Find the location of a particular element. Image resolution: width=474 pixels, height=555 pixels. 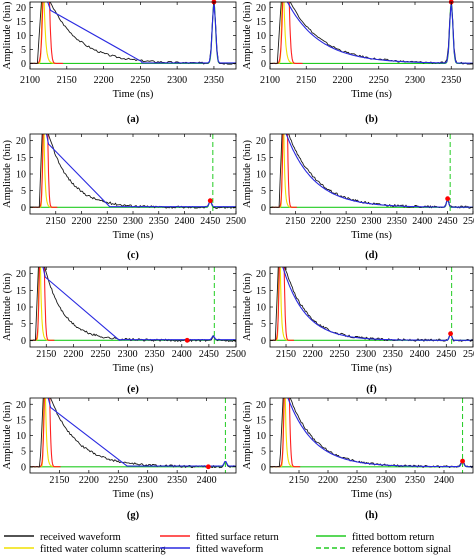

axes-frame is located at coordinates (371, 174).